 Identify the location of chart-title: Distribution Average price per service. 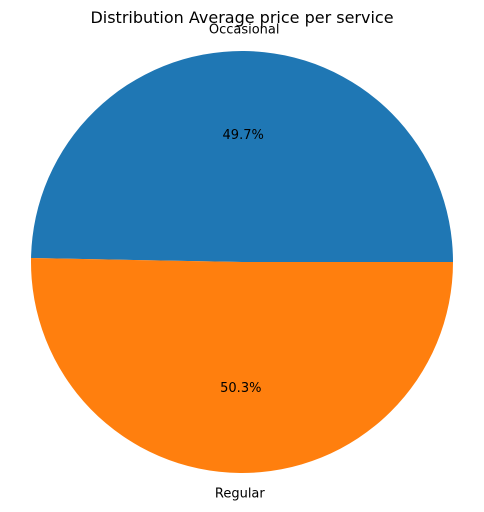
(241, 17).